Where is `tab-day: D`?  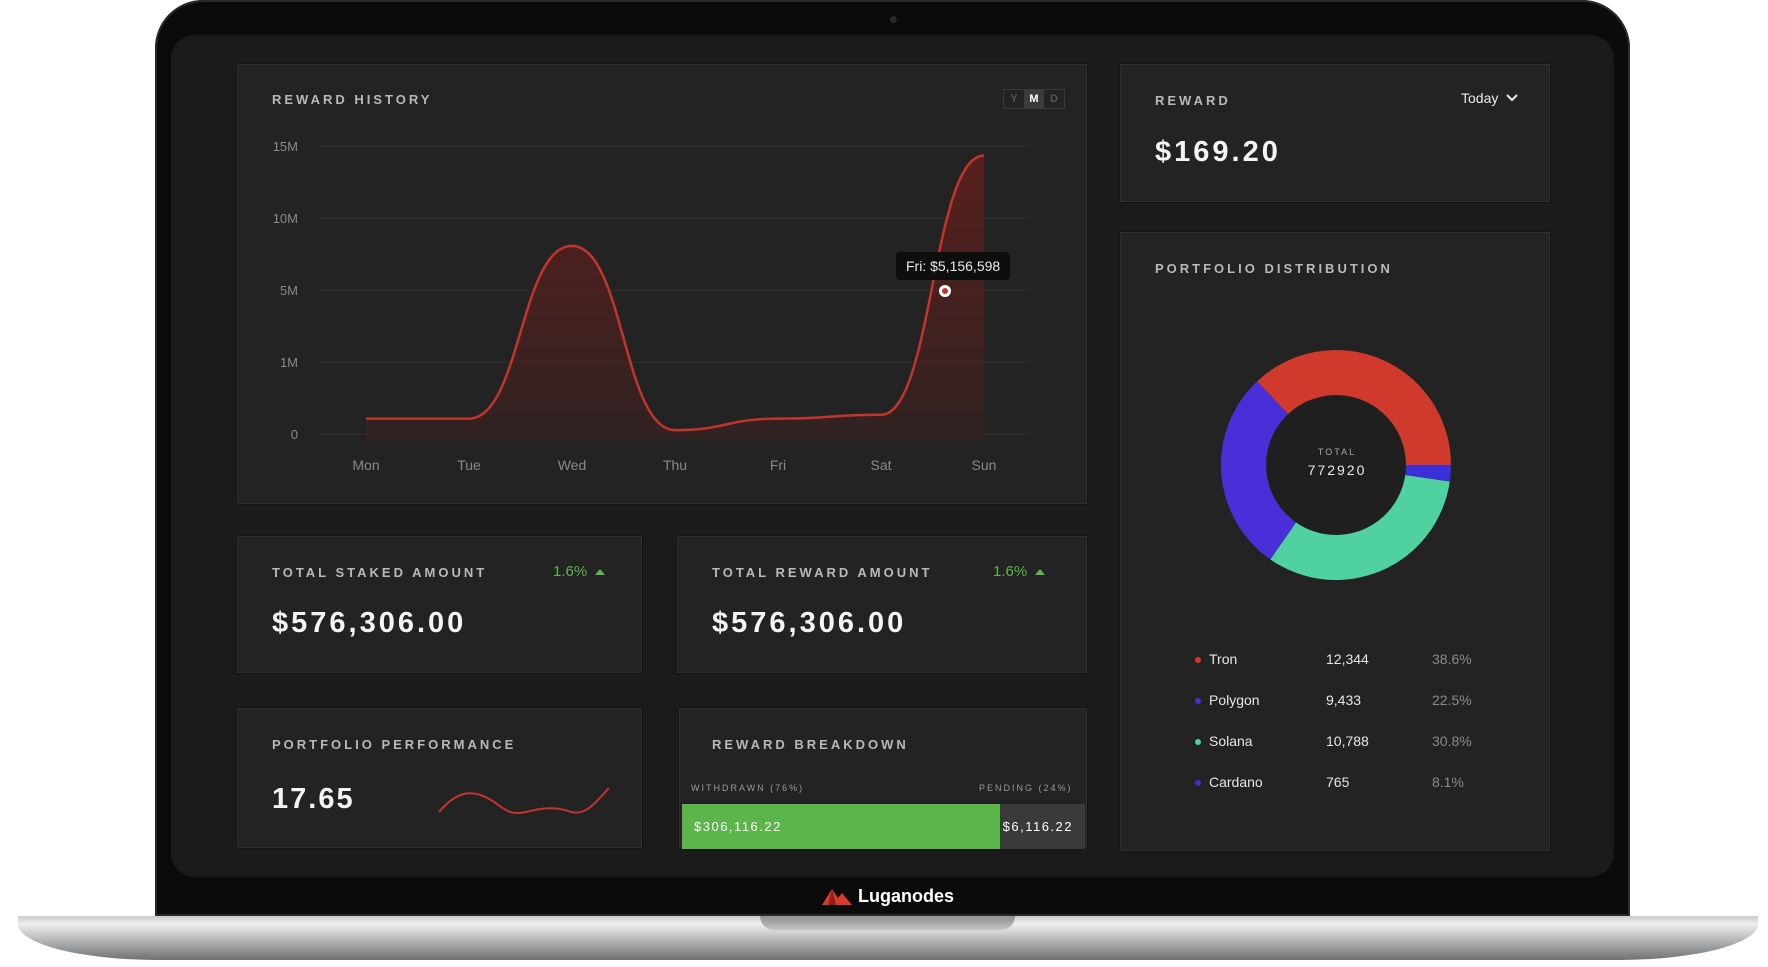 tab-day: D is located at coordinates (1054, 99).